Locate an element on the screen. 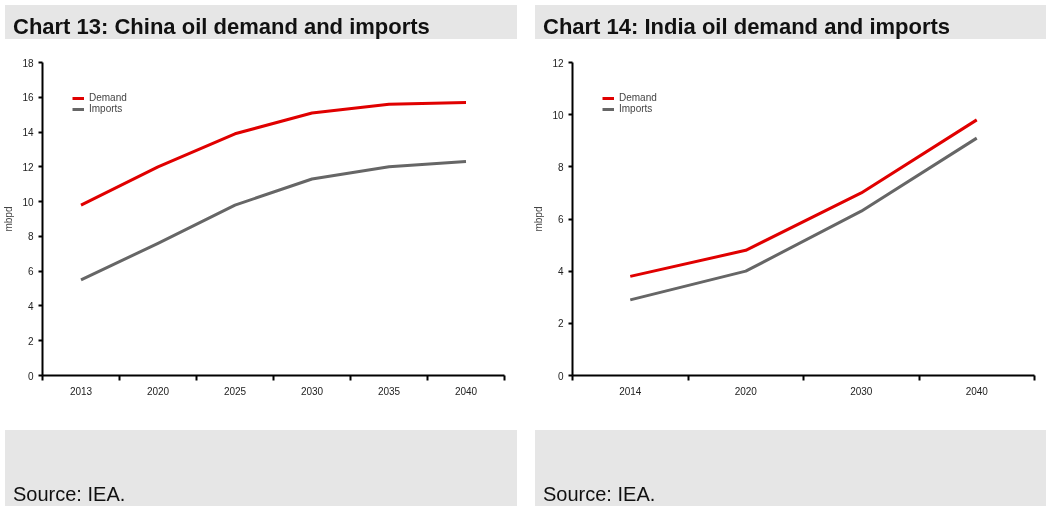  x-tick-label: 2035 is located at coordinates (389, 391).